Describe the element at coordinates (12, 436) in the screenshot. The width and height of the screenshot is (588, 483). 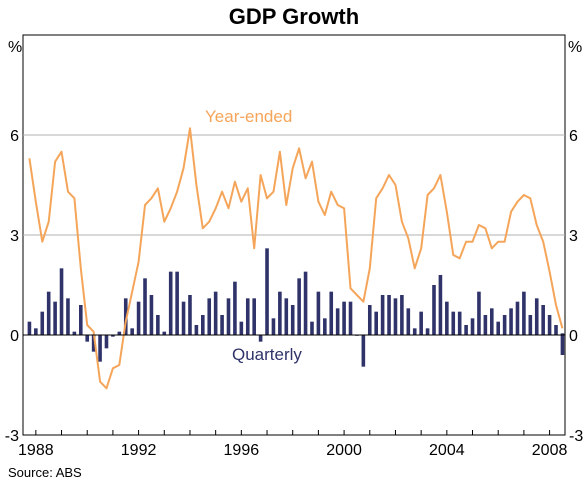
I see `y-tick-label-left: -3` at that location.